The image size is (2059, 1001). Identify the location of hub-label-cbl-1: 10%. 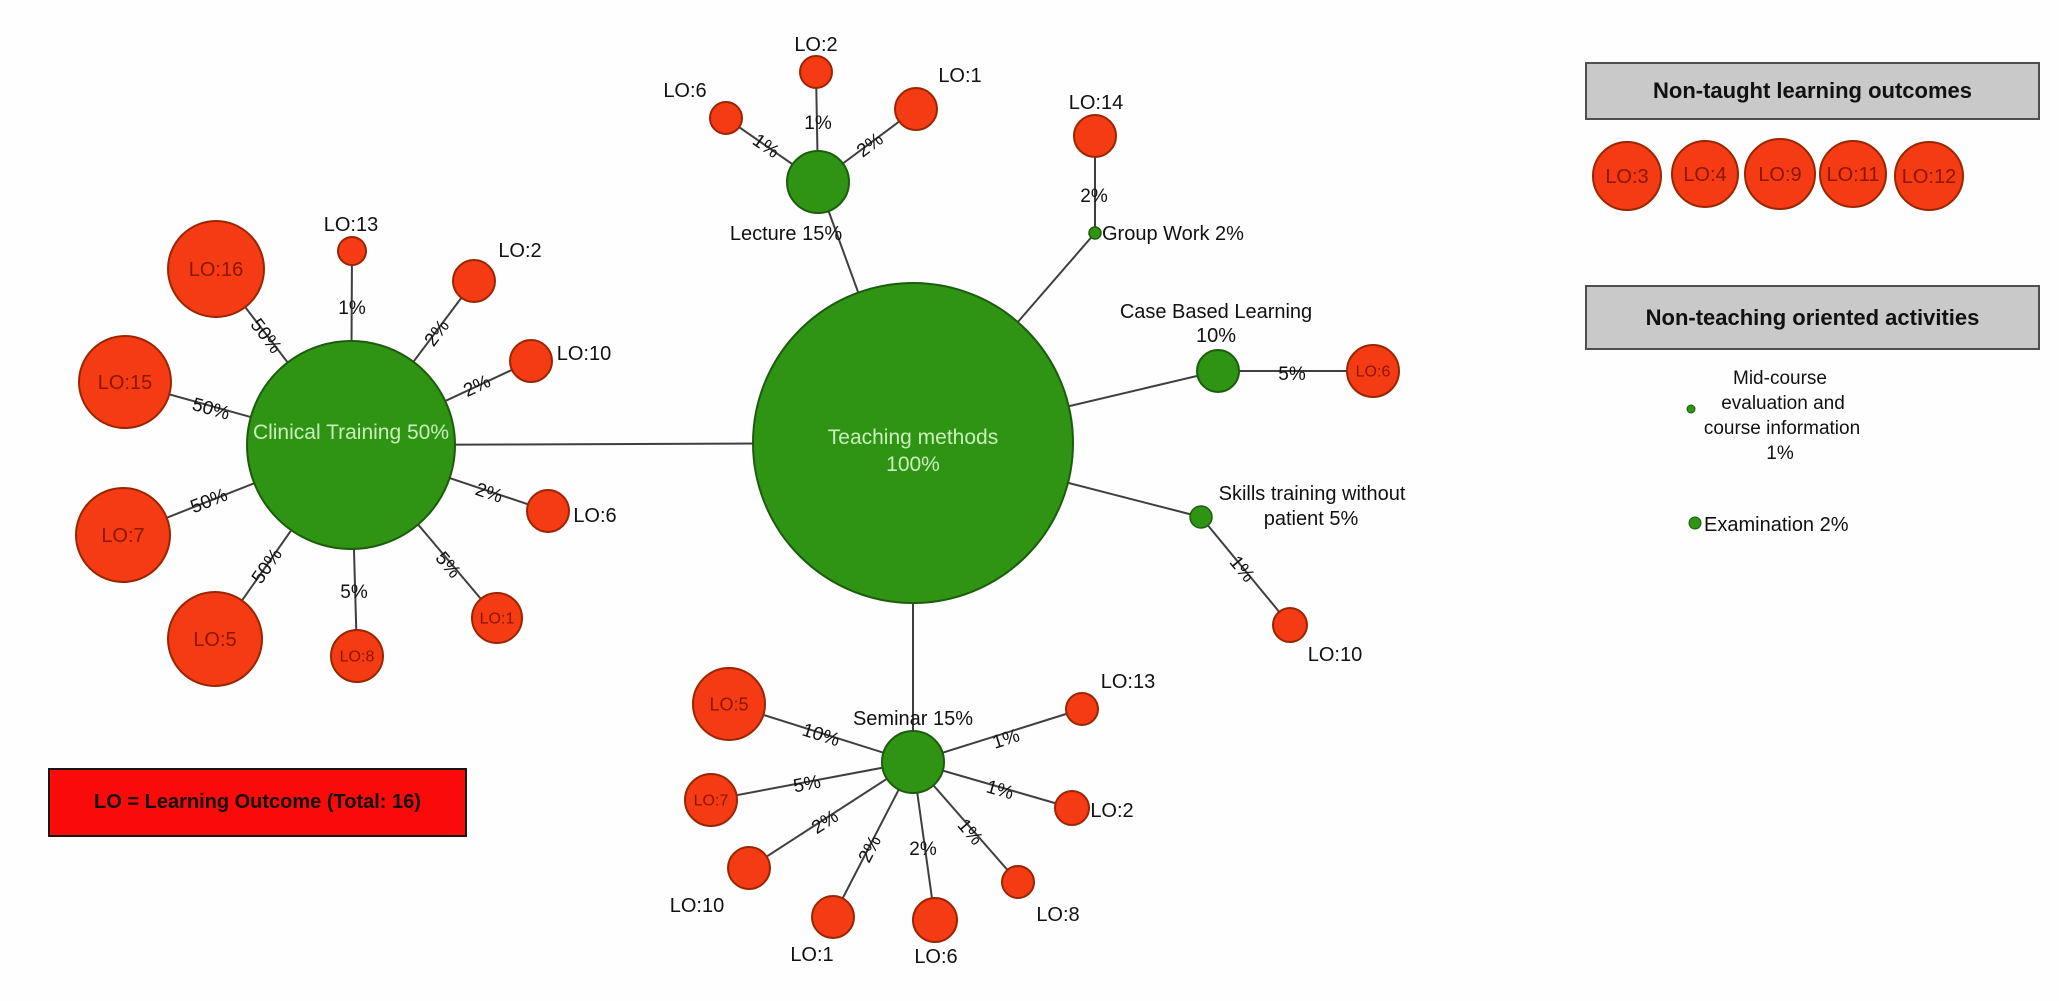
(1216, 336).